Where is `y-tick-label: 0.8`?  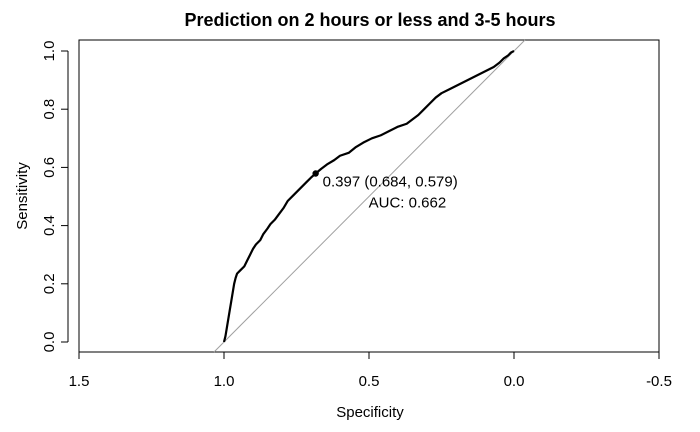
y-tick-label: 0.8 is located at coordinates (49, 109).